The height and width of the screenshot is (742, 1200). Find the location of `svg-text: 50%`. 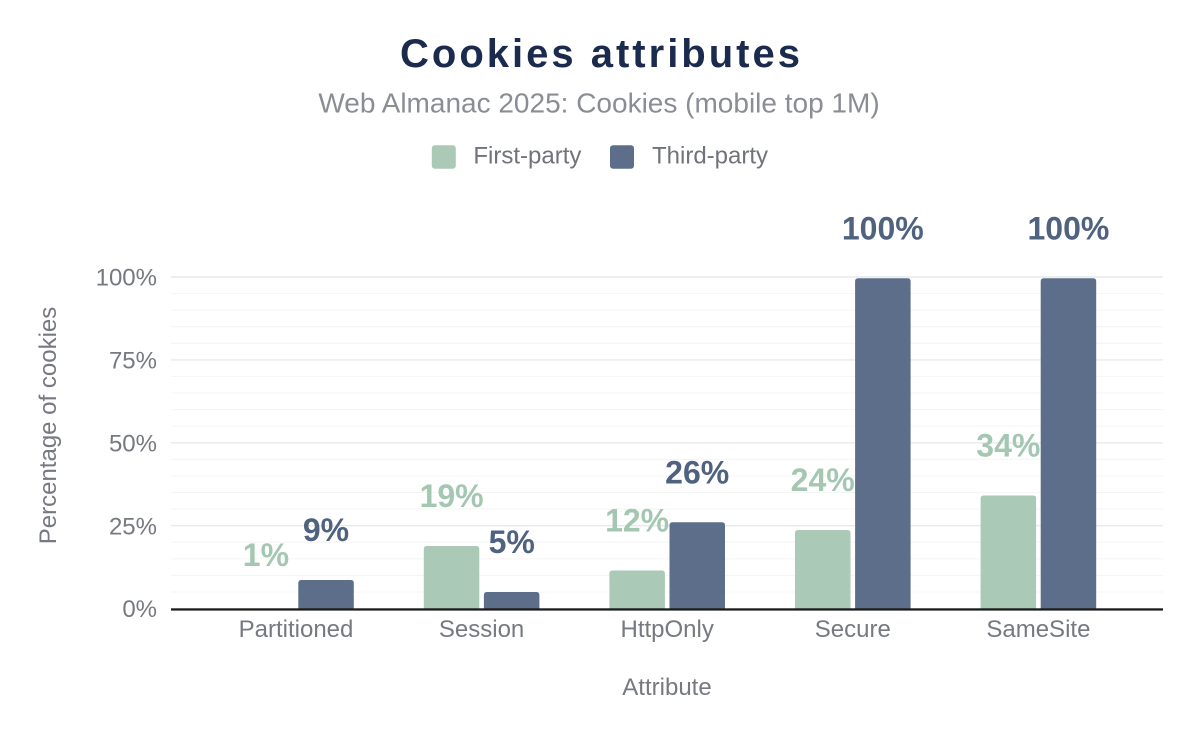

svg-text: 50% is located at coordinates (133, 444).